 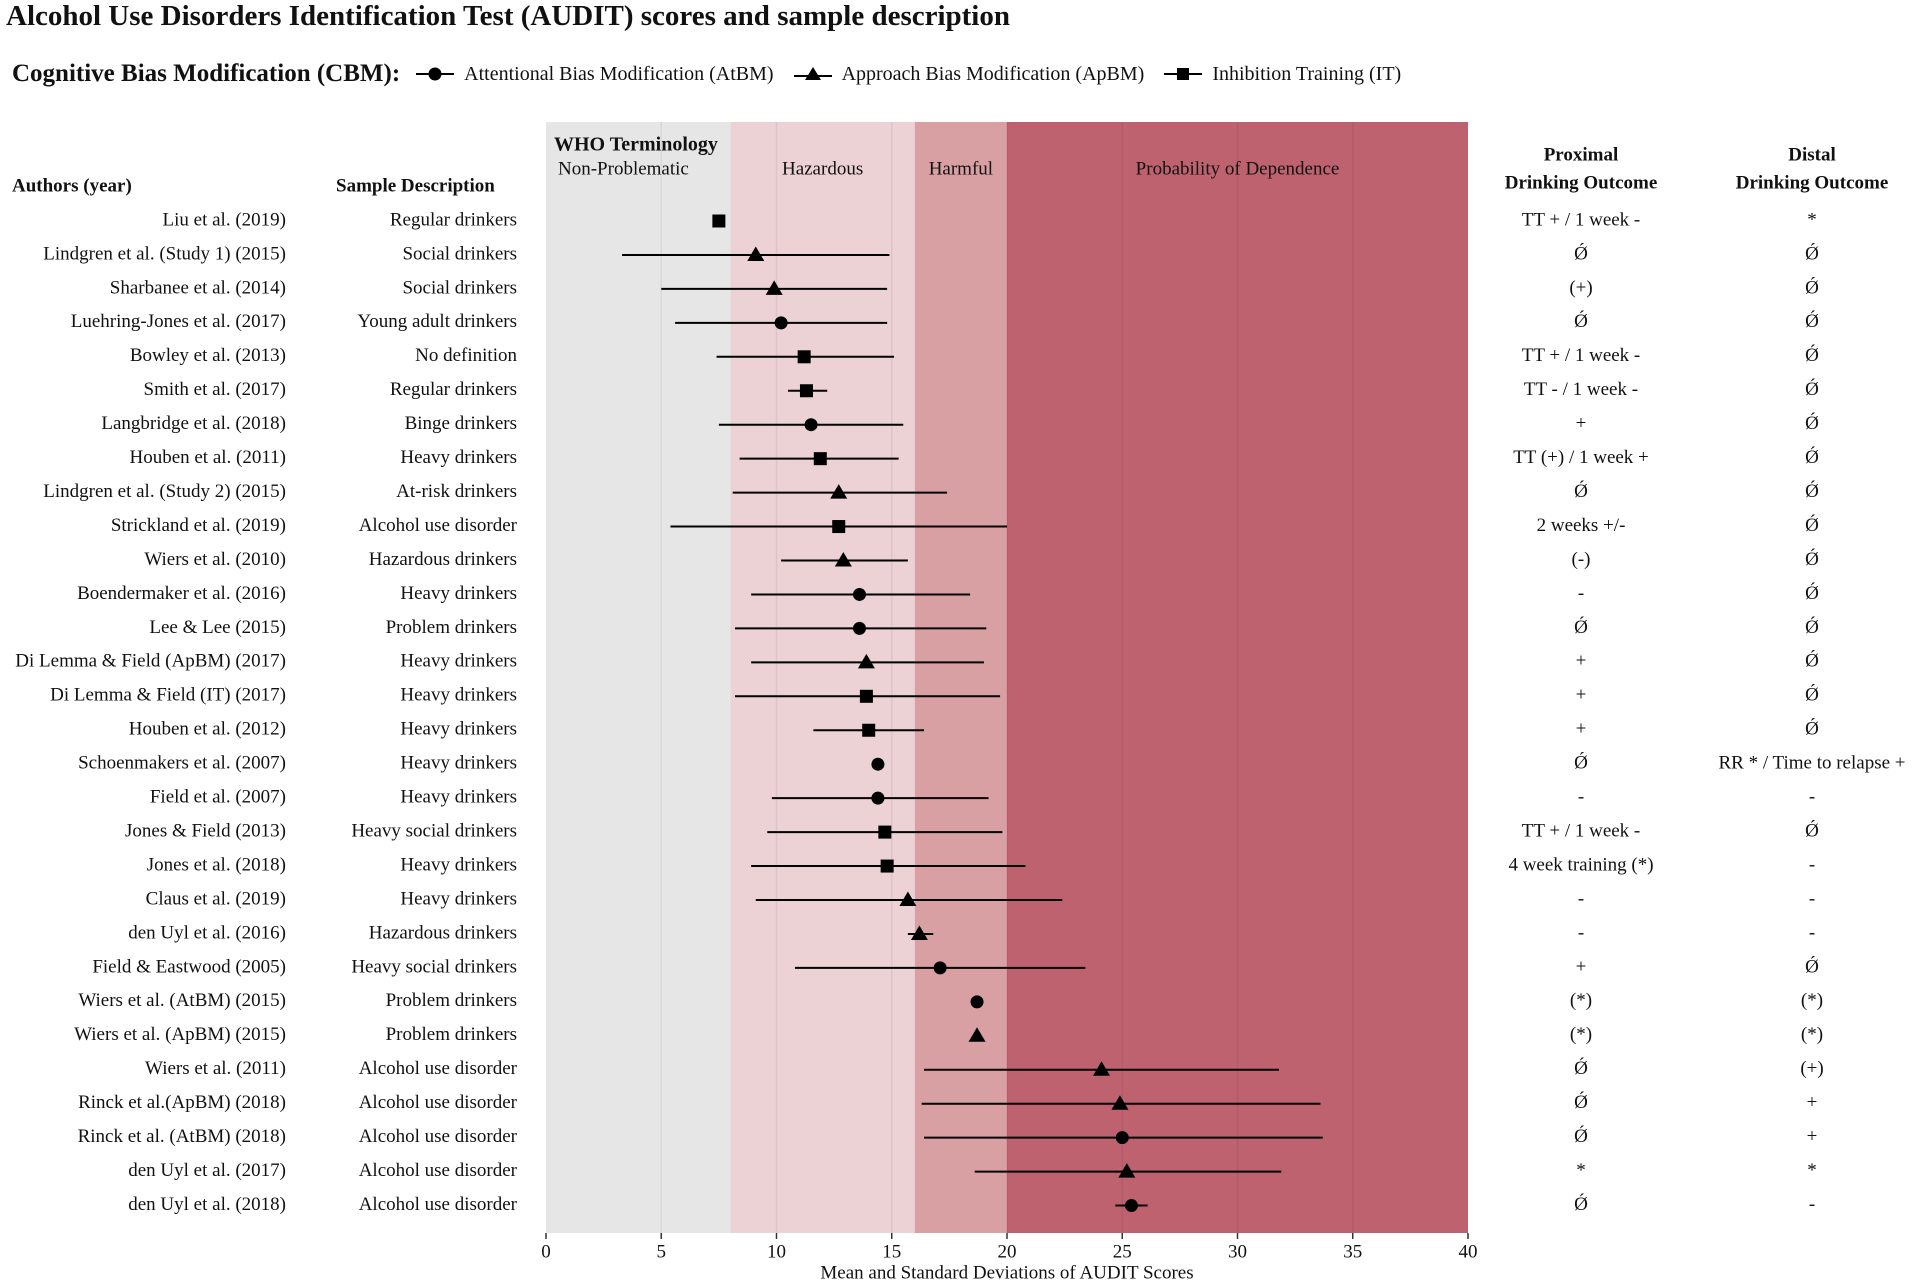 What do you see at coordinates (435, 74) in the screenshot?
I see `circle-marker-icon` at bounding box center [435, 74].